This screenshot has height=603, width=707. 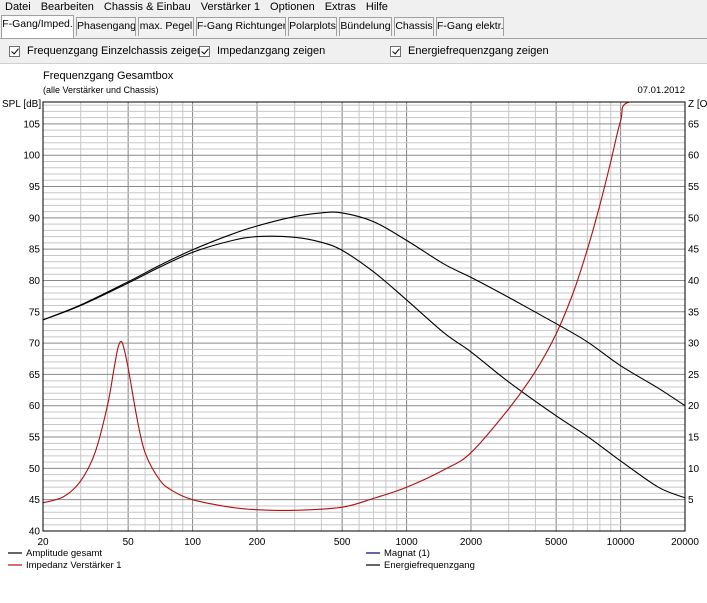 I want to click on menu-verstaerker: Verstärker 1, so click(x=230, y=7).